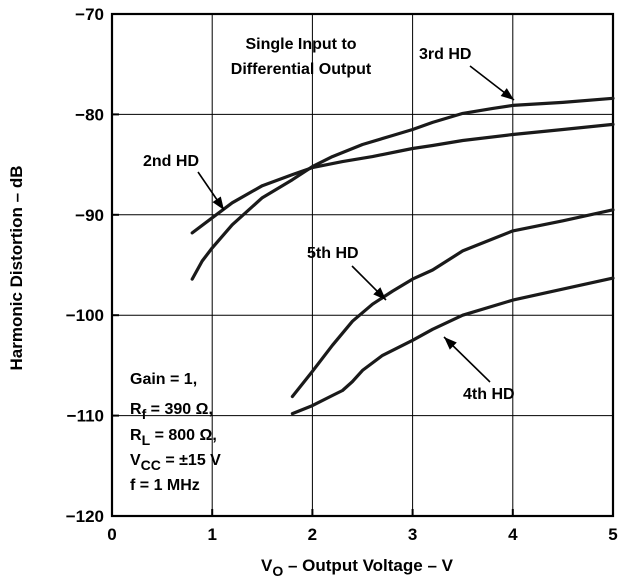 Image resolution: width=626 pixels, height=584 pixels. I want to click on y-axis-title: Harmonic Distortion – dB, so click(16, 268).